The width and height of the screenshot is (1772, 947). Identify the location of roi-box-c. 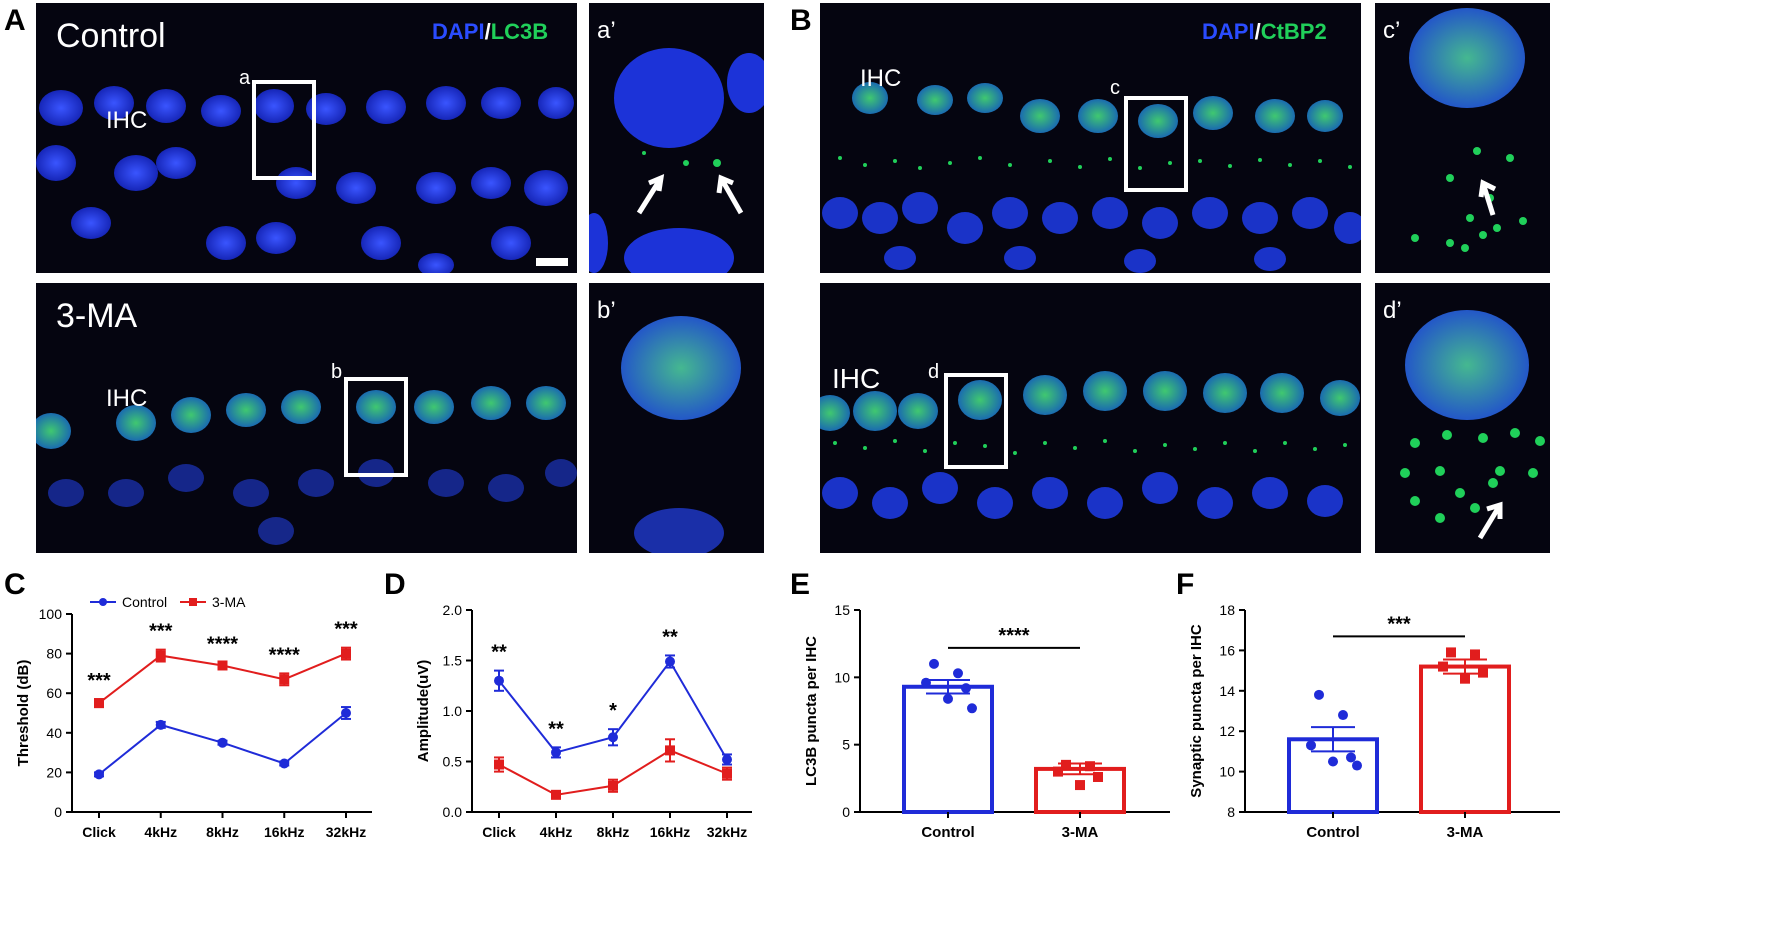
(1156, 144).